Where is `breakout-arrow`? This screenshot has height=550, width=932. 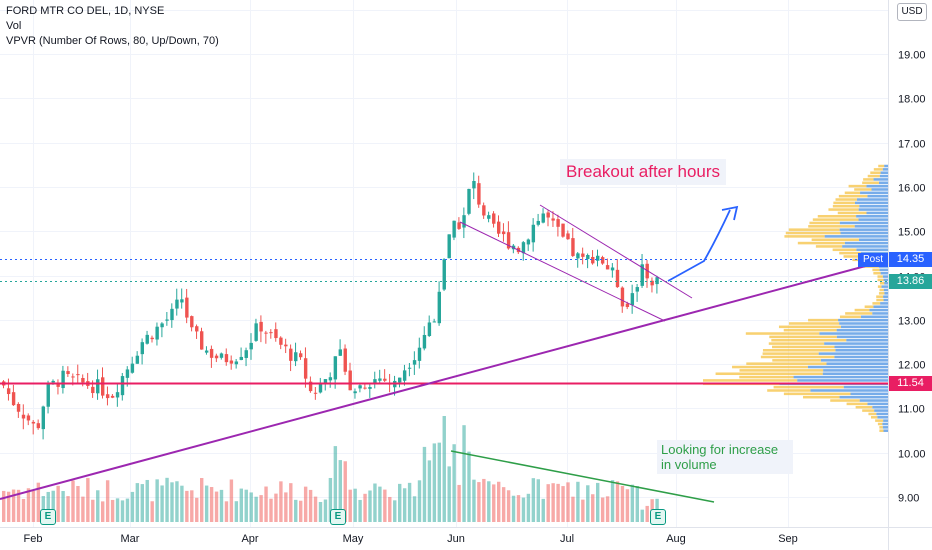 breakout-arrow is located at coordinates (699, 245).